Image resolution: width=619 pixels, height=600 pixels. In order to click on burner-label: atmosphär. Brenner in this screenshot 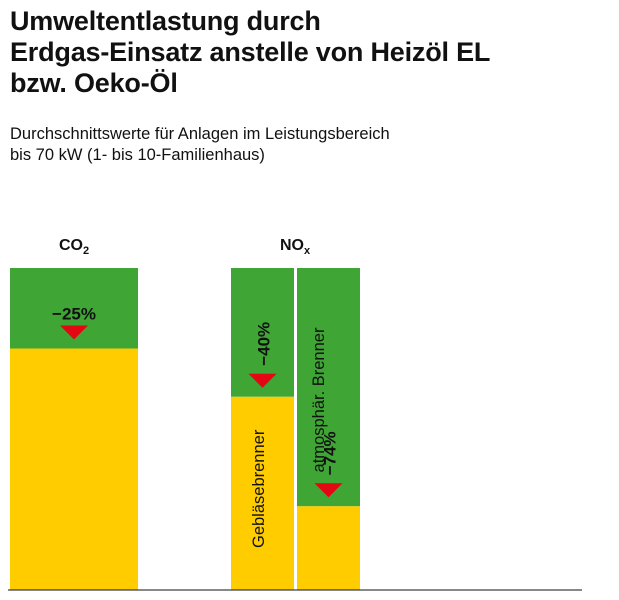, I will do `click(319, 399)`.